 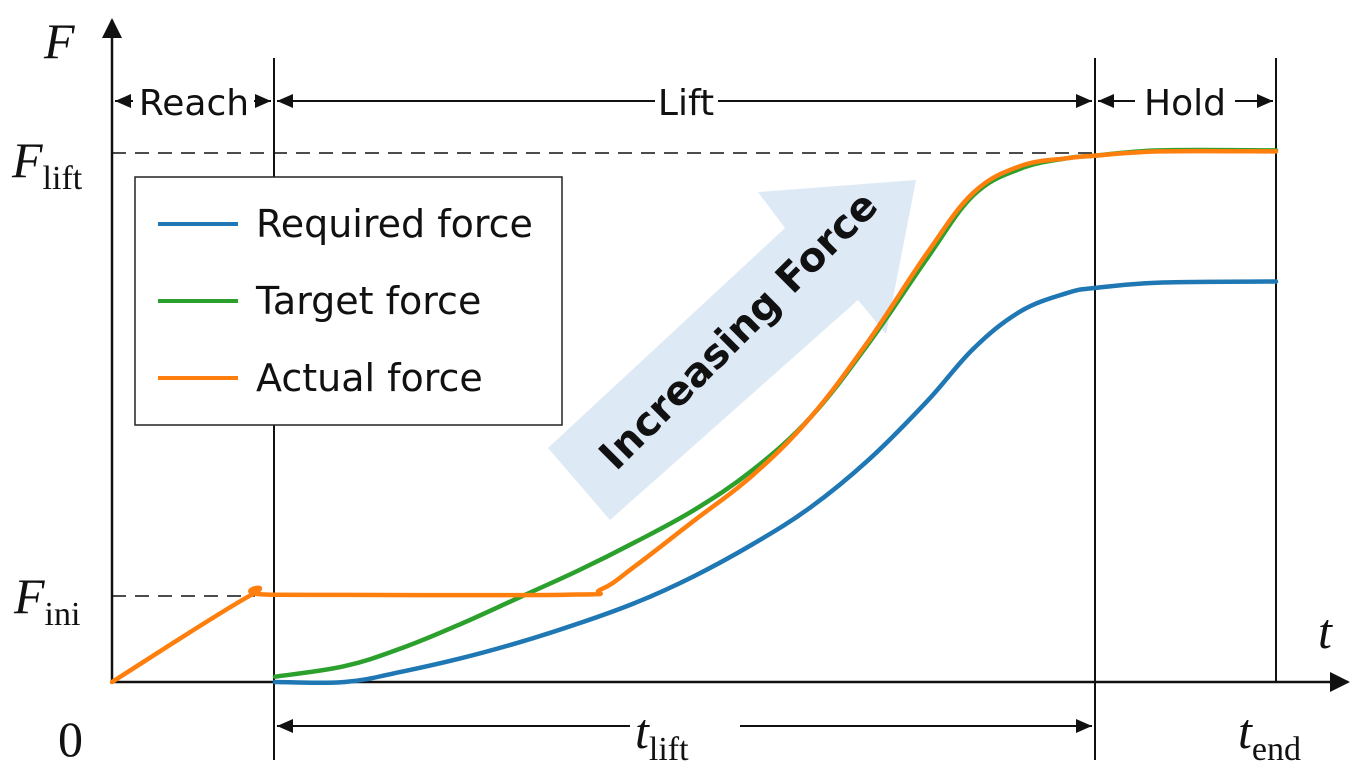 What do you see at coordinates (394, 224) in the screenshot?
I see `legend-label-required: Required force` at bounding box center [394, 224].